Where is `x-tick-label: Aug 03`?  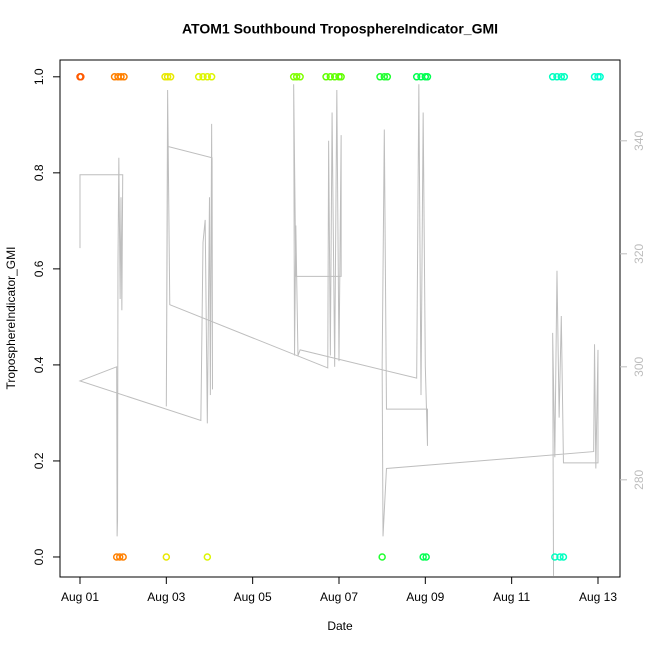
x-tick-label: Aug 03 is located at coordinates (166, 597).